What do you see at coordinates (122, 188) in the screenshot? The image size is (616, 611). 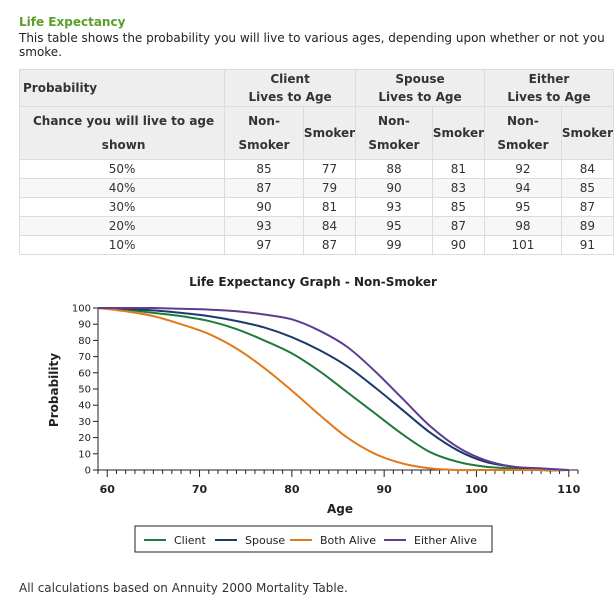 I see `probability-cell: 40%` at bounding box center [122, 188].